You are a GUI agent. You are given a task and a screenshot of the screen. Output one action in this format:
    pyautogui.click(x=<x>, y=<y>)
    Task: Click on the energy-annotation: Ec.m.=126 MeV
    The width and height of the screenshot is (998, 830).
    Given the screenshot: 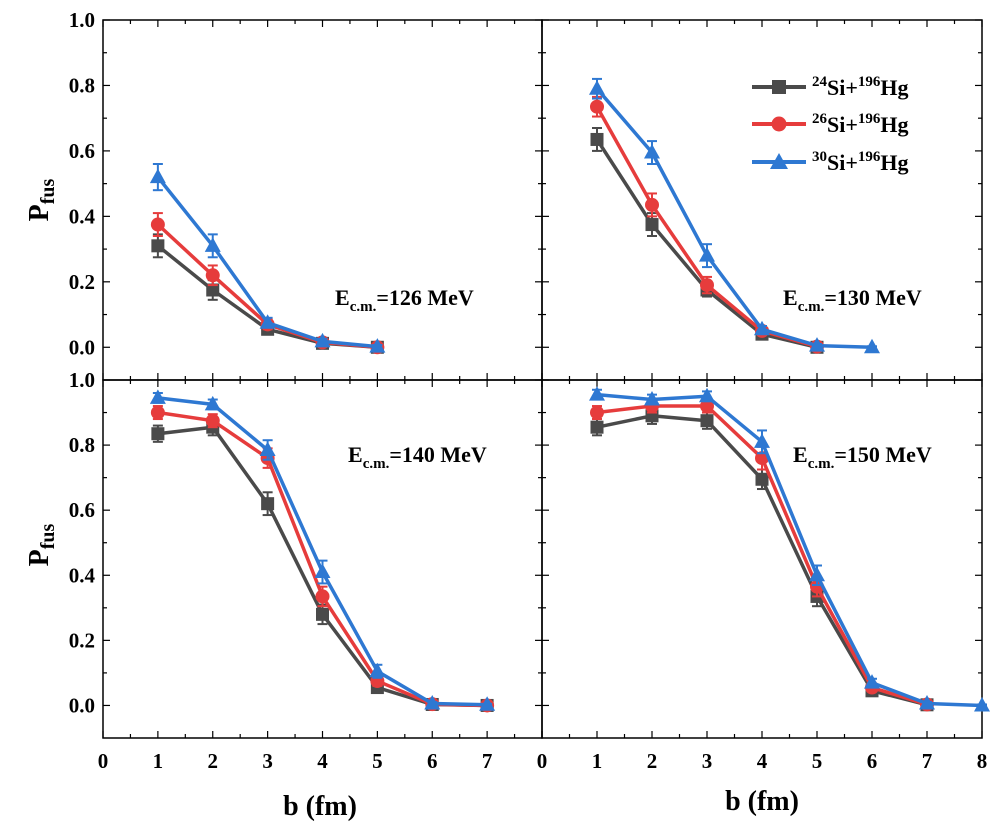 What is the action you would take?
    pyautogui.click(x=404, y=300)
    